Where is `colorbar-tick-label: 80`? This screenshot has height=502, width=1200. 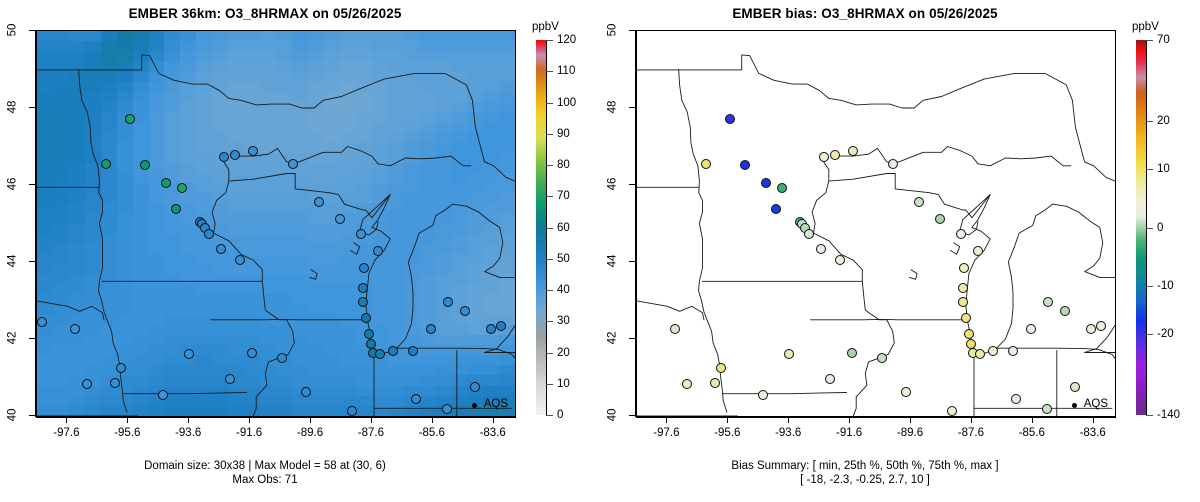
colorbar-tick-label: 80 is located at coordinates (563, 165).